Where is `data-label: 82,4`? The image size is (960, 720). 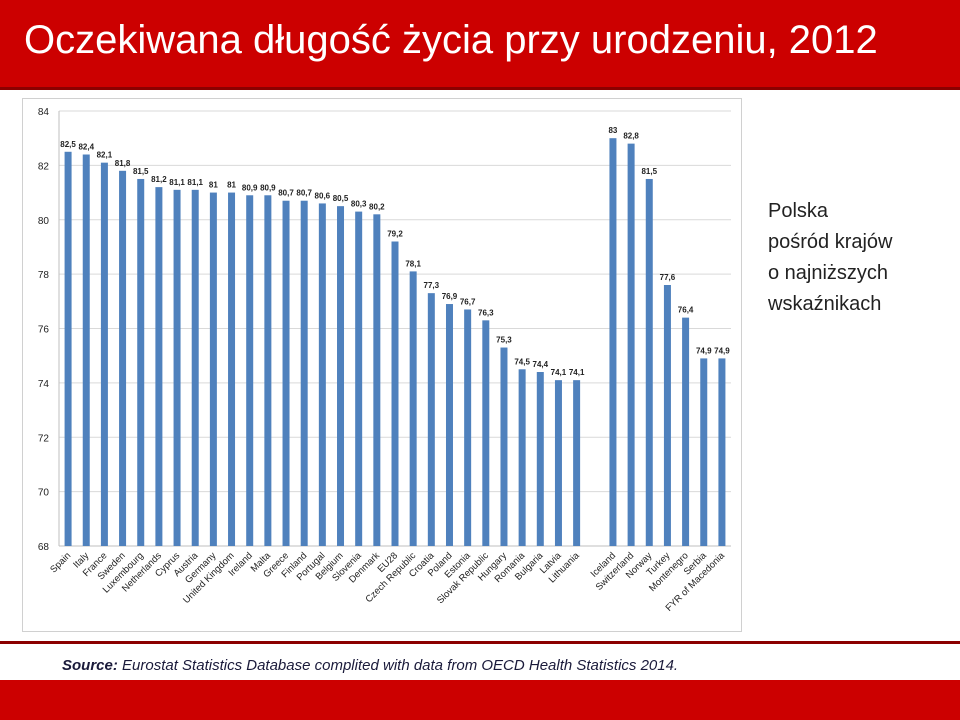 data-label: 82,4 is located at coordinates (86, 147).